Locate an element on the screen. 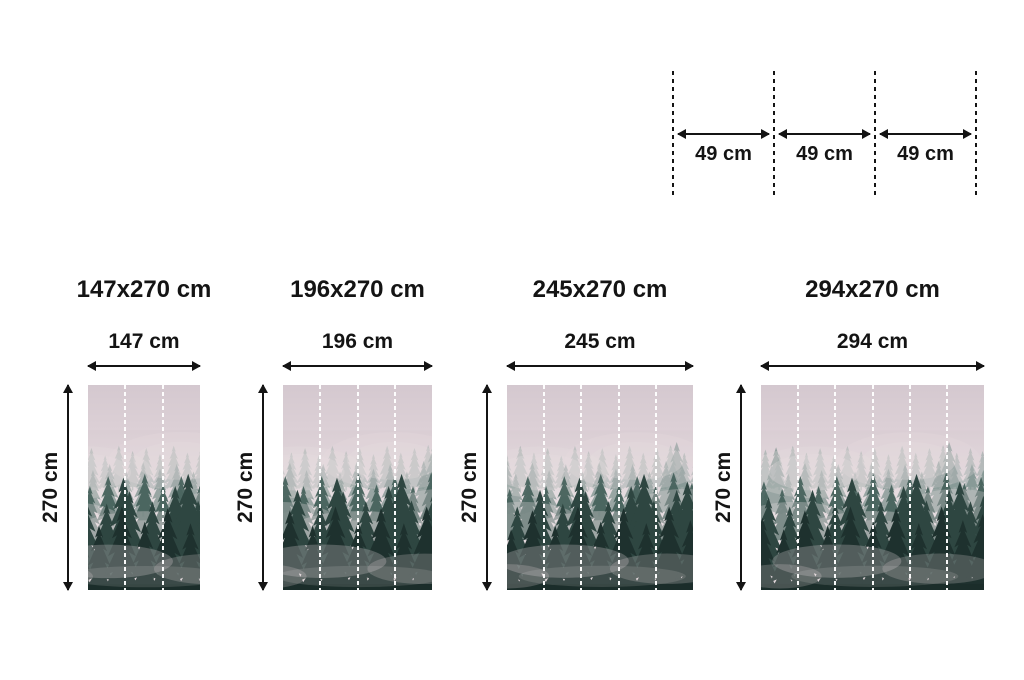  size-block-294x270: 294x270 cm 294 cm 270 cm is located at coordinates (848, 435).